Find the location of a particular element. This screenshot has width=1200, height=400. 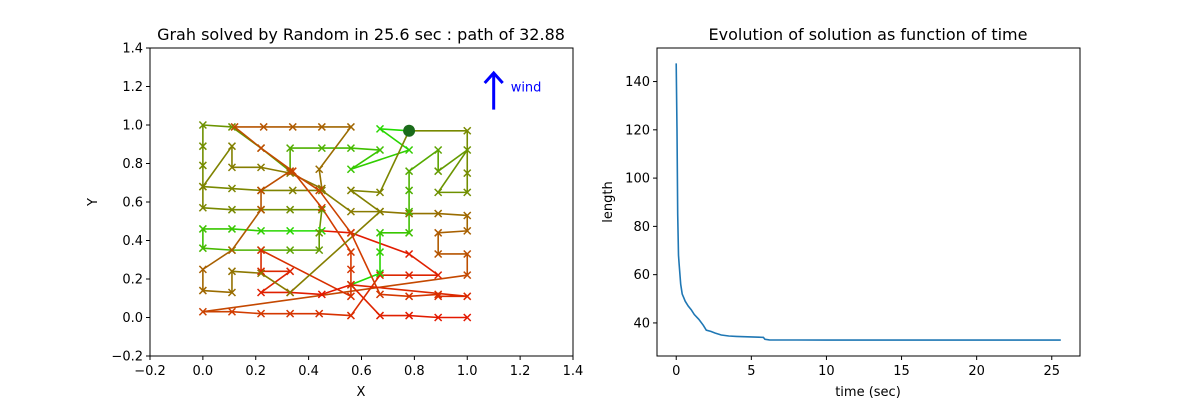

y-tick-label: 100 is located at coordinates (637, 179).